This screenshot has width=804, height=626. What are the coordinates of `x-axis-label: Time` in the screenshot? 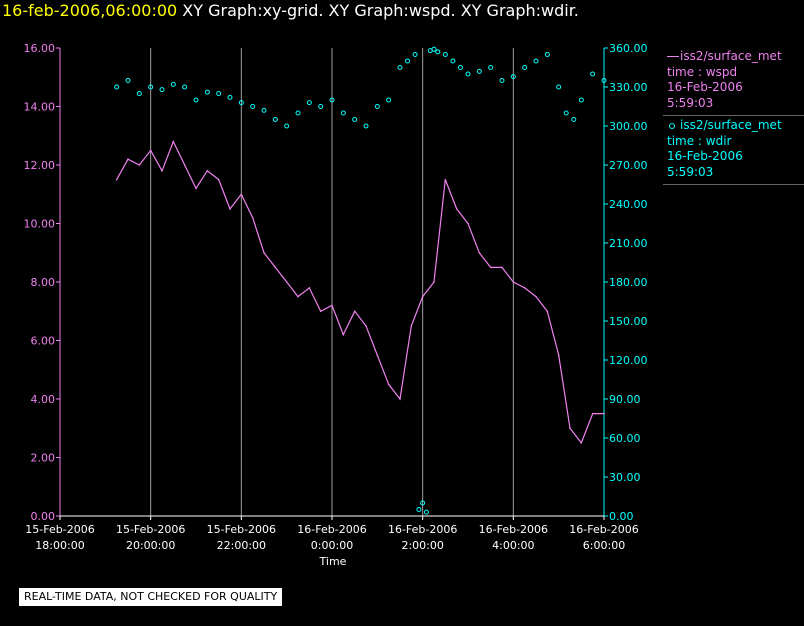 It's located at (333, 561).